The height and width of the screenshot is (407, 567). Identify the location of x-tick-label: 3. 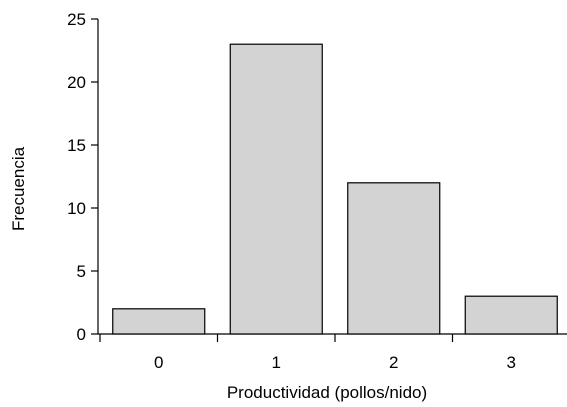
(511, 362).